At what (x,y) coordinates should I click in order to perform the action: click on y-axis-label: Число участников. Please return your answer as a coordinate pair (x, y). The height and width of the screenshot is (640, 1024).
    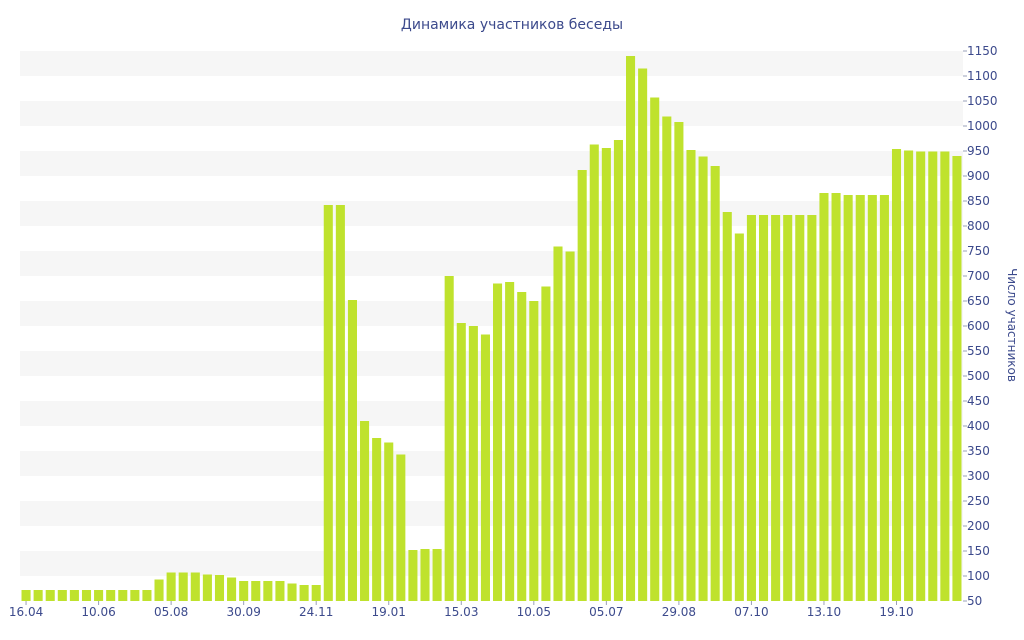
    Looking at the image, I should click on (1012, 325).